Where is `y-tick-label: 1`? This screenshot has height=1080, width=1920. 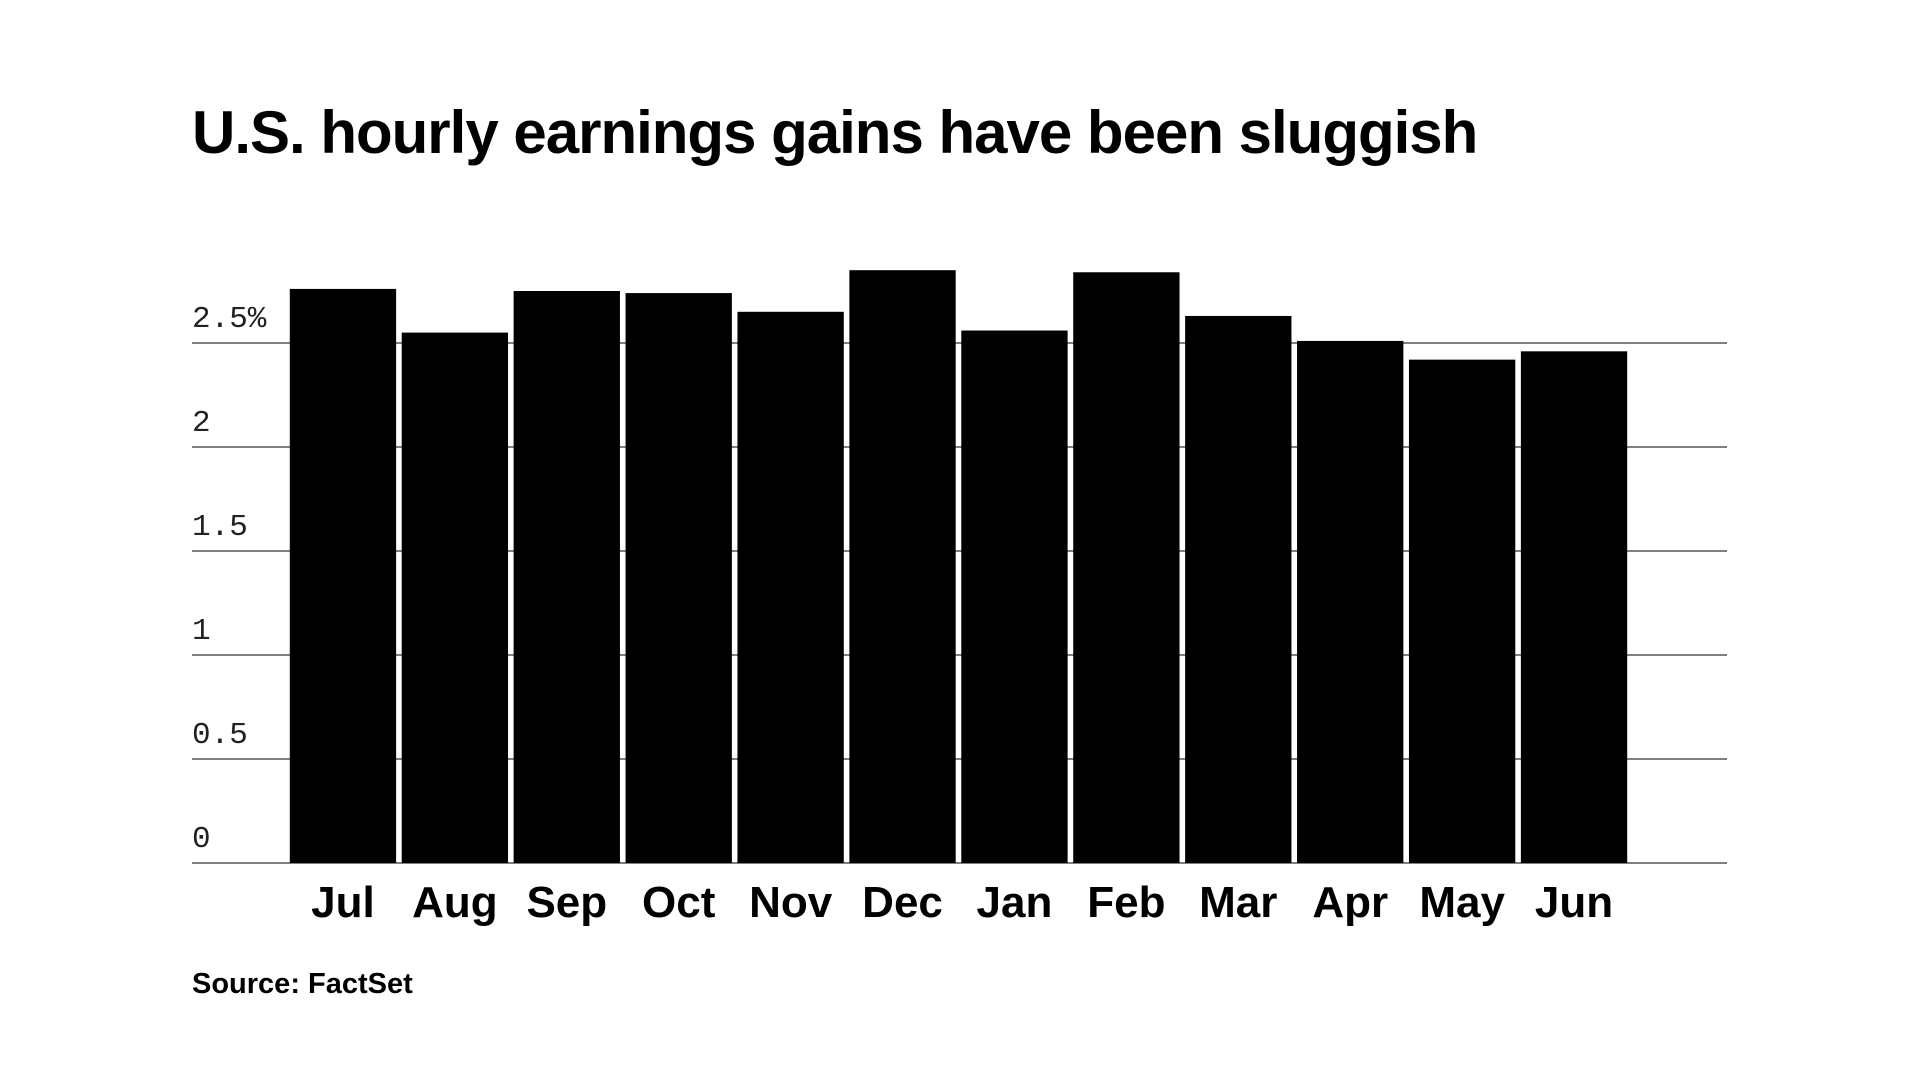
y-tick-label: 1 is located at coordinates (201, 631).